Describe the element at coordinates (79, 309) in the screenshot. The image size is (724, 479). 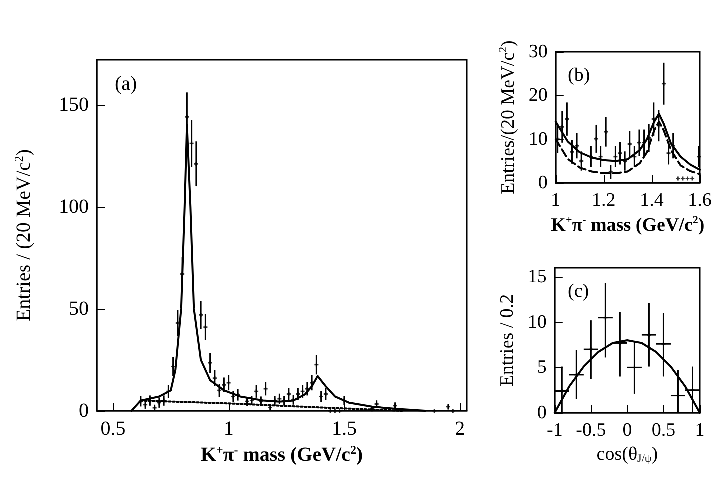
I see `y-tick-label: 50` at that location.